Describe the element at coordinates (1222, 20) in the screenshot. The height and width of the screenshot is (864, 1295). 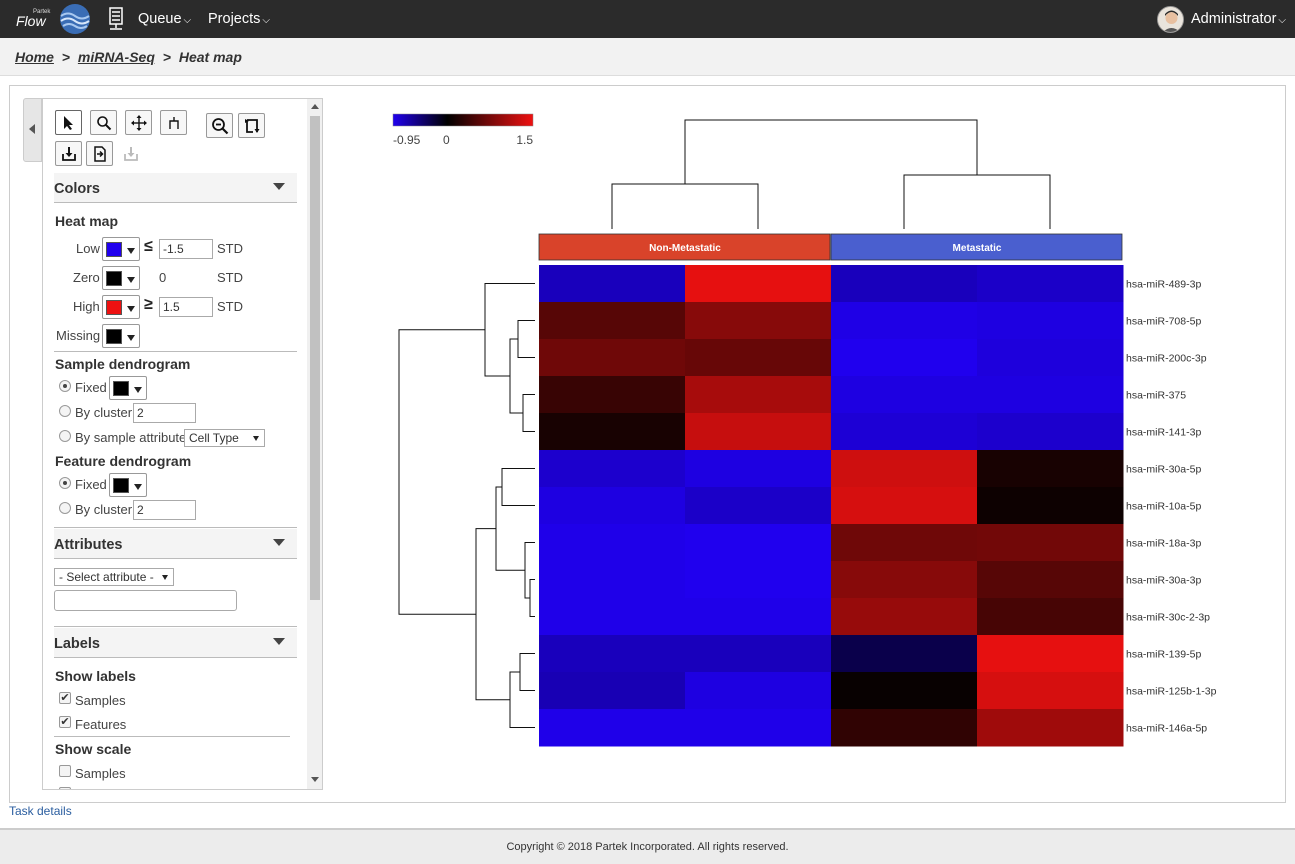
I see `user-menu: Administrator ⌵` at that location.